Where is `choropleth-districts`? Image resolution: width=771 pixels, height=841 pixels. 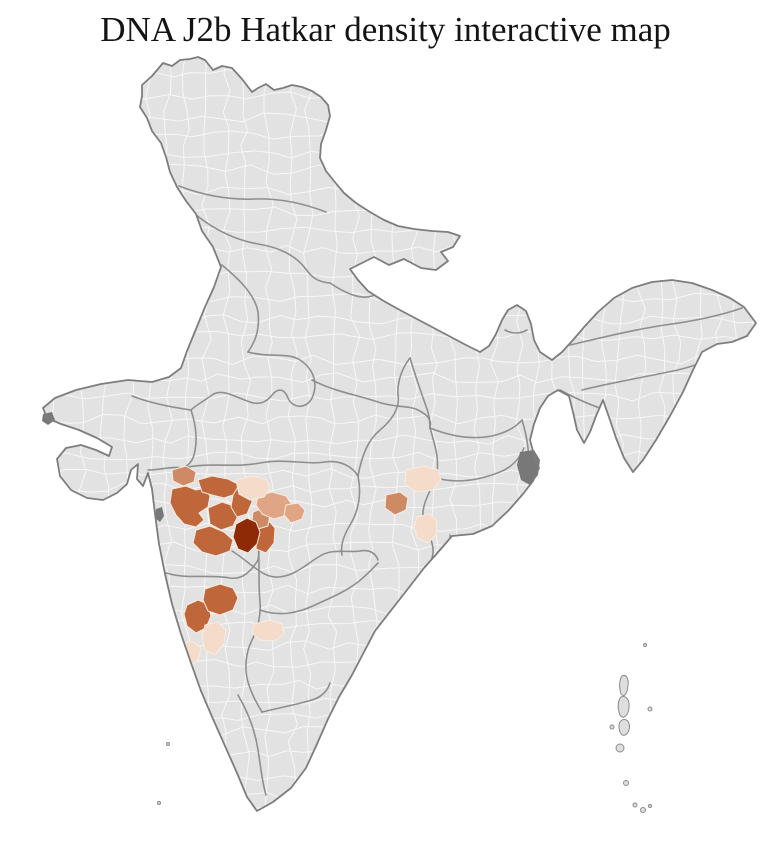
choropleth-districts is located at coordinates (305, 567).